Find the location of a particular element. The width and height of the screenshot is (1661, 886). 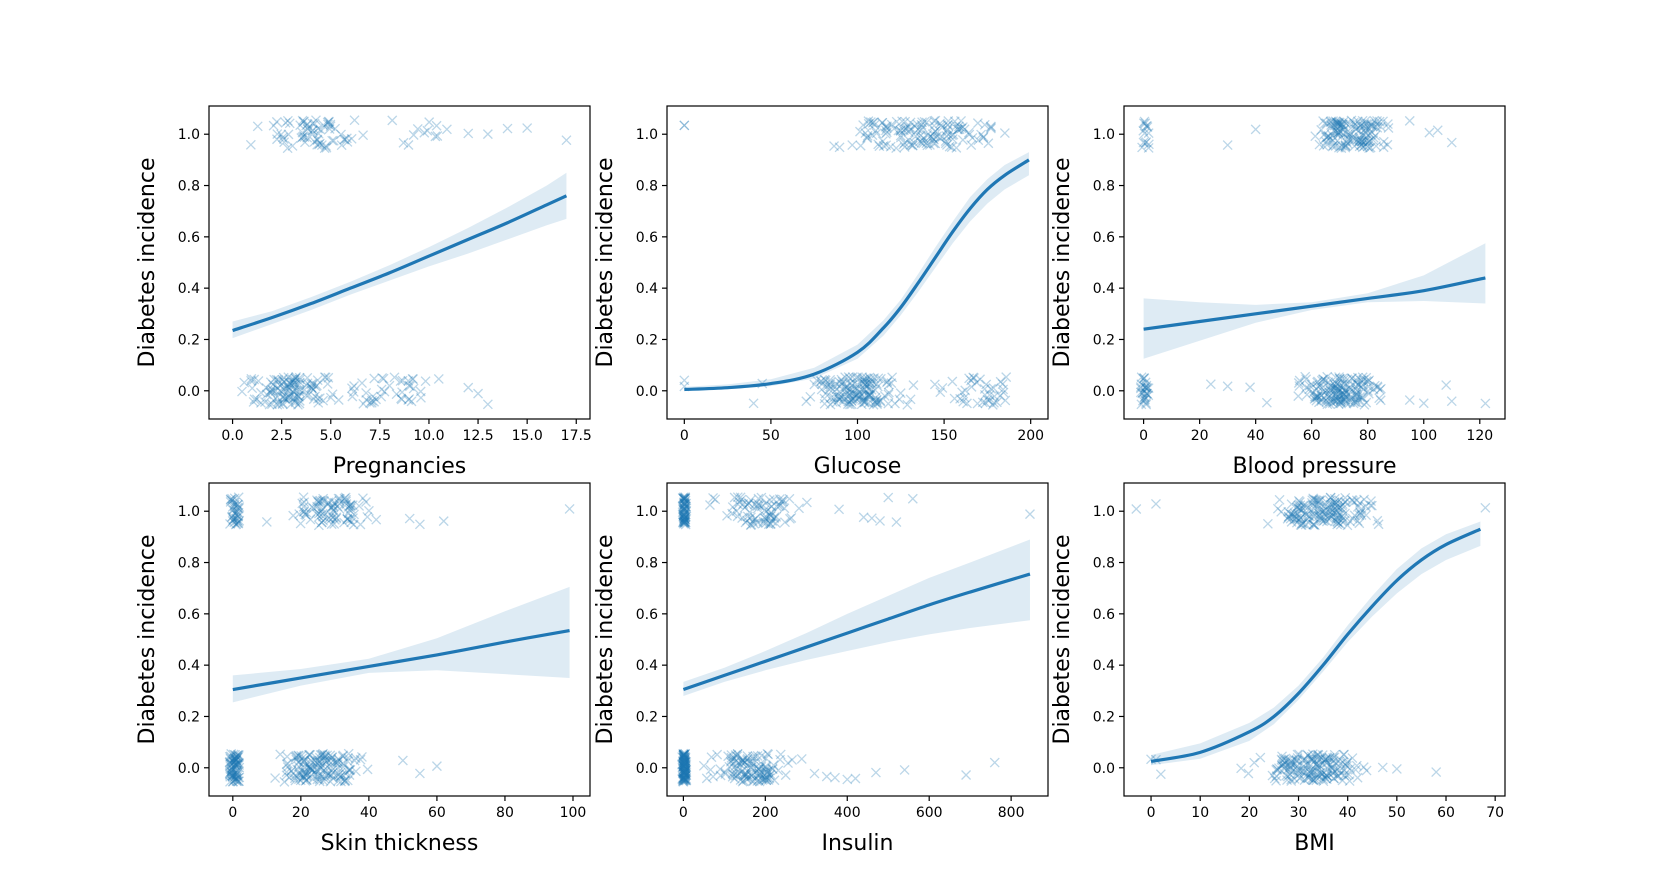

x-tick-label: 100 is located at coordinates (573, 813).